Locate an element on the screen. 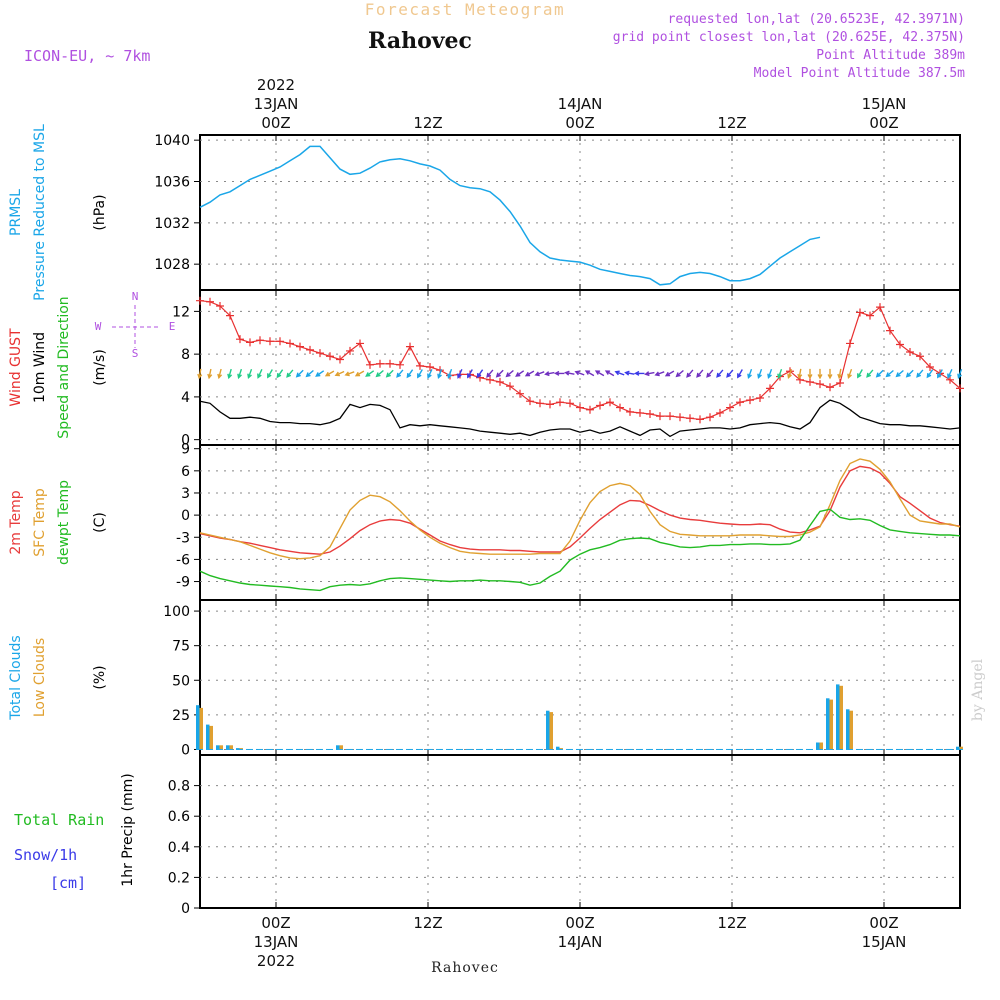 The width and height of the screenshot is (1000, 1000). sfc-temp-line is located at coordinates (580, 509).